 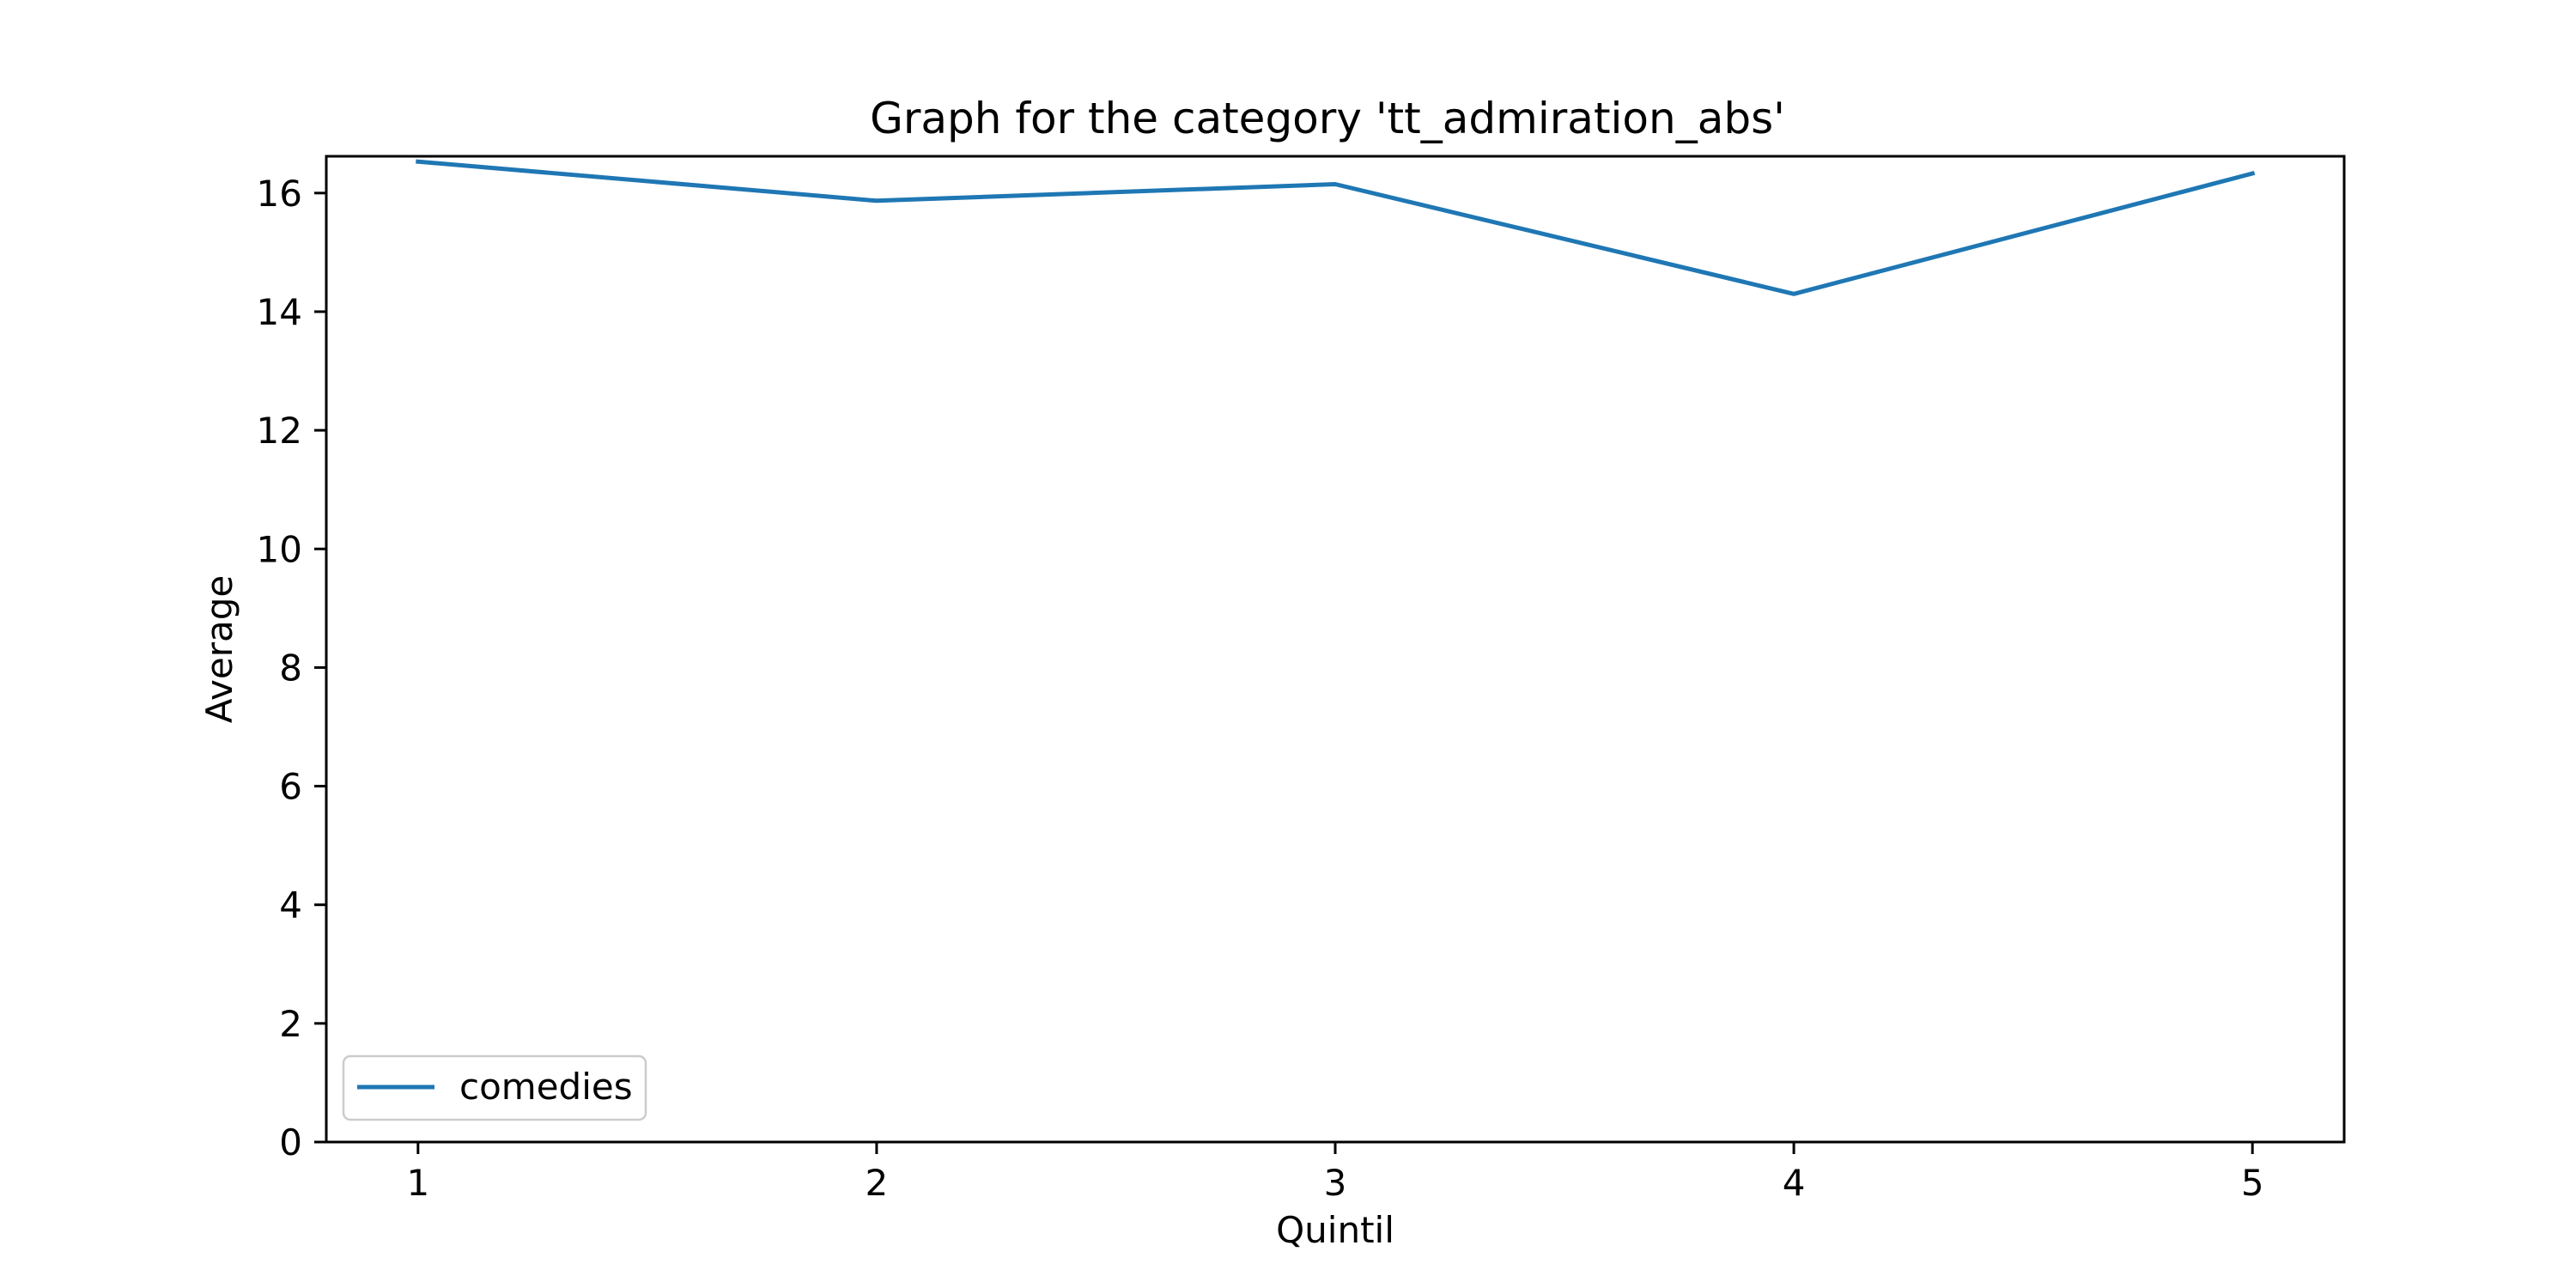 I want to click on legend-box, so click(x=494, y=1087).